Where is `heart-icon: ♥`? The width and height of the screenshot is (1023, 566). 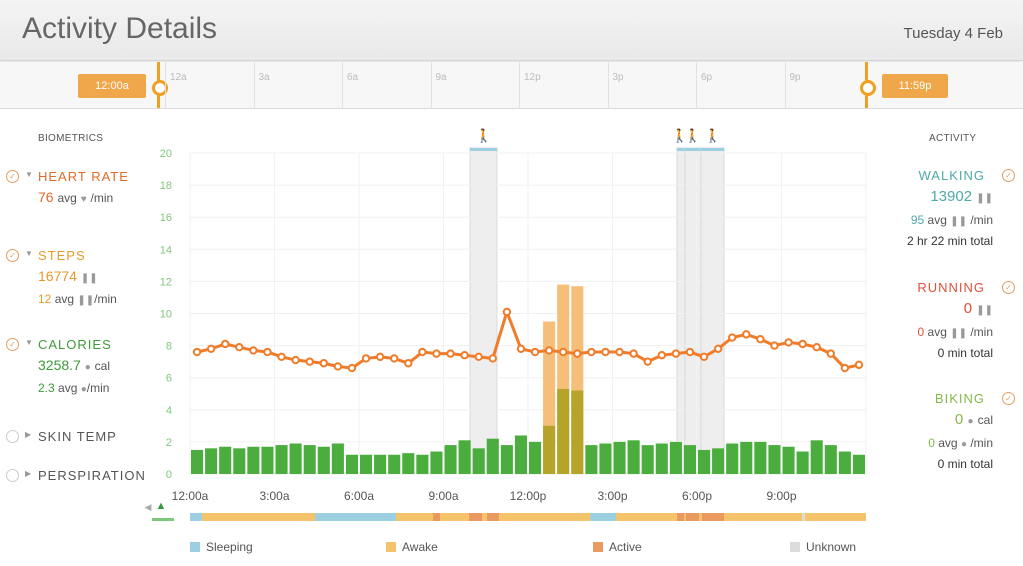
heart-icon: ♥ is located at coordinates (83, 199).